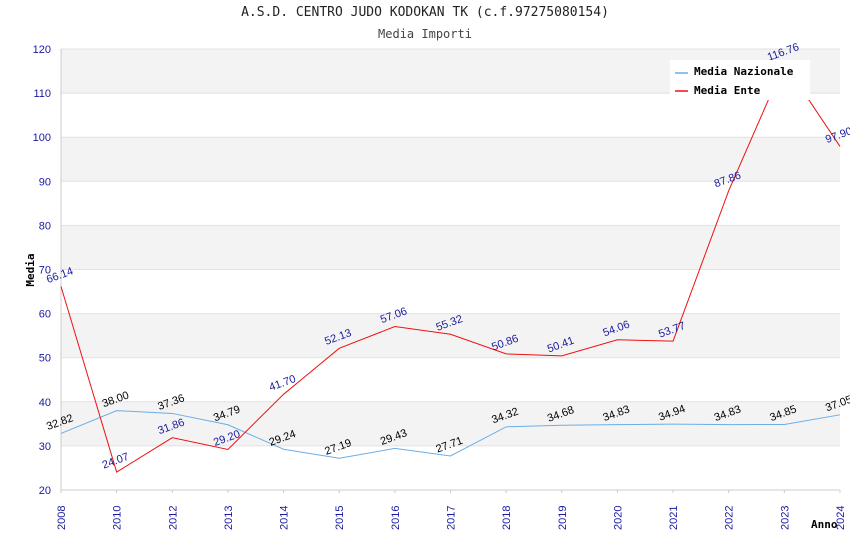 This screenshot has height=550, width=850. Describe the element at coordinates (45, 226) in the screenshot. I see `y-tick-label: 80` at that location.